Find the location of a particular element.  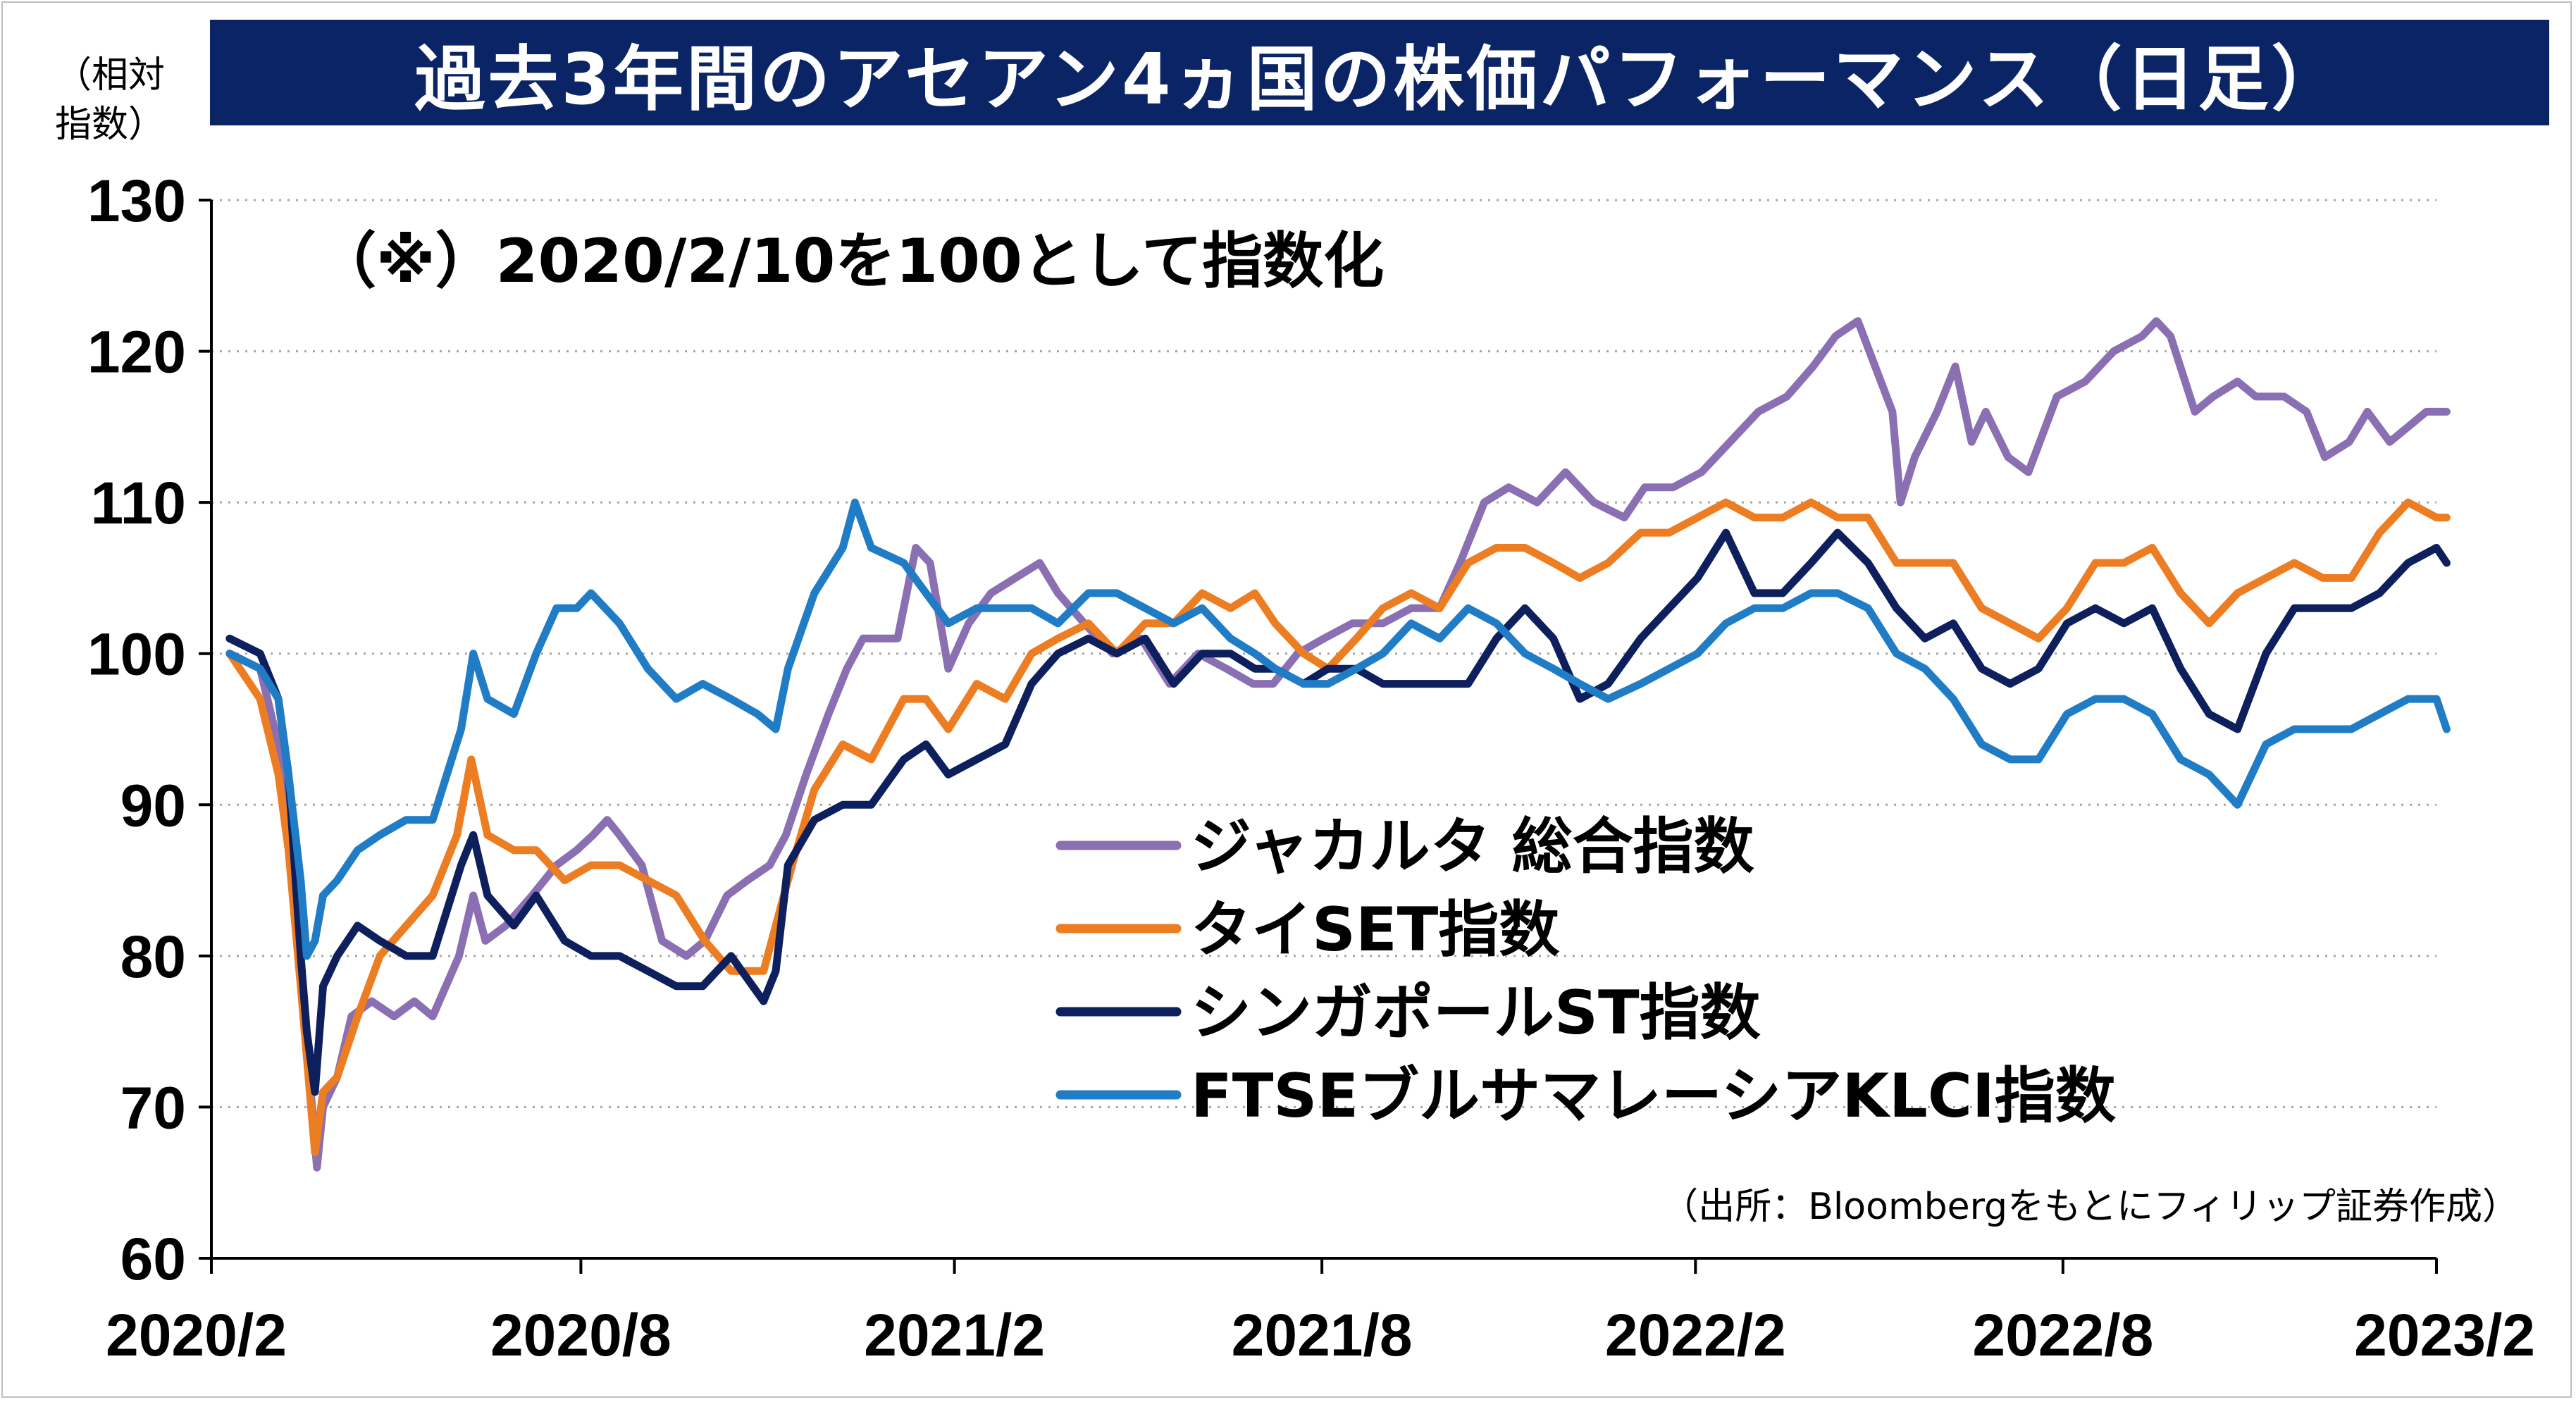

y-tick-label-100: 100 is located at coordinates (136, 654).